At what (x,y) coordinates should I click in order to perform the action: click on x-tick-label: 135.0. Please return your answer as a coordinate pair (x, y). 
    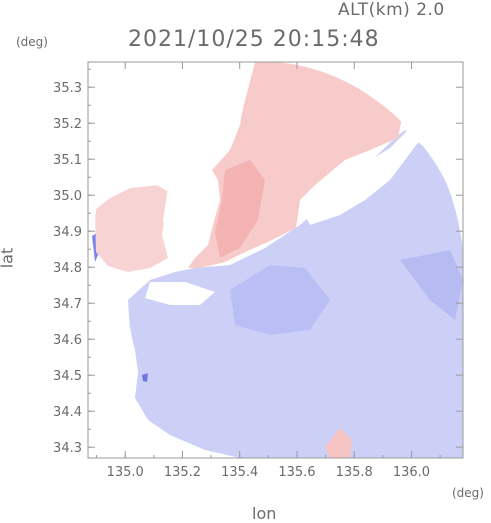
    Looking at the image, I should click on (125, 472).